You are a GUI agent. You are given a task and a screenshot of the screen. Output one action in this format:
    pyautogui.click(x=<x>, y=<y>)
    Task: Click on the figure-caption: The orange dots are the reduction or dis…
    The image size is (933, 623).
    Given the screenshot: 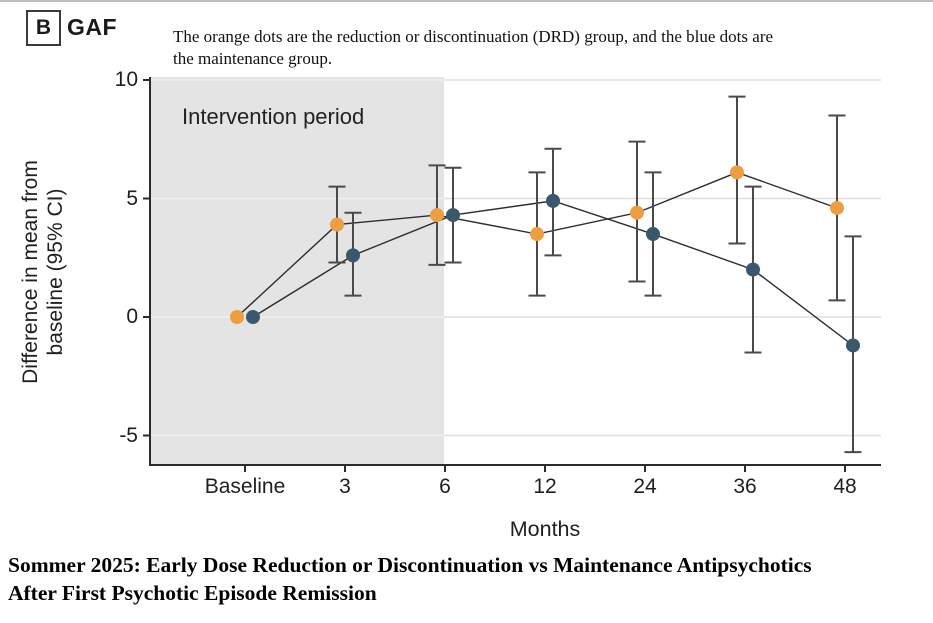 What is the action you would take?
    pyautogui.click(x=473, y=48)
    